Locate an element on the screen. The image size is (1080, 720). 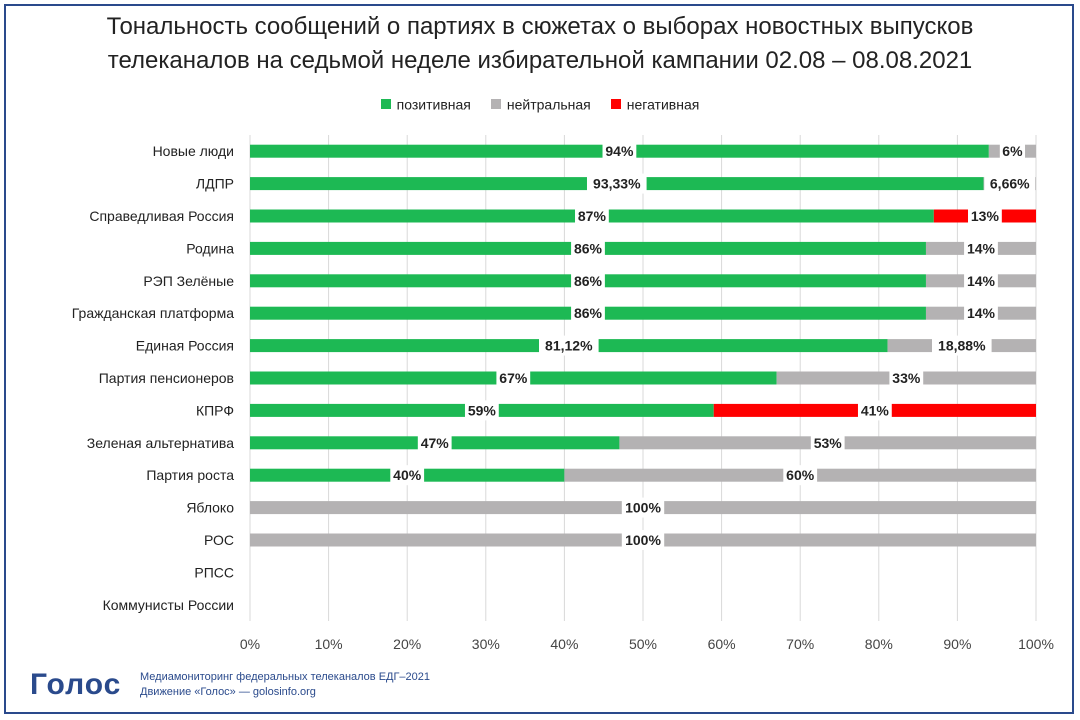
data-label: 53% is located at coordinates (828, 443).